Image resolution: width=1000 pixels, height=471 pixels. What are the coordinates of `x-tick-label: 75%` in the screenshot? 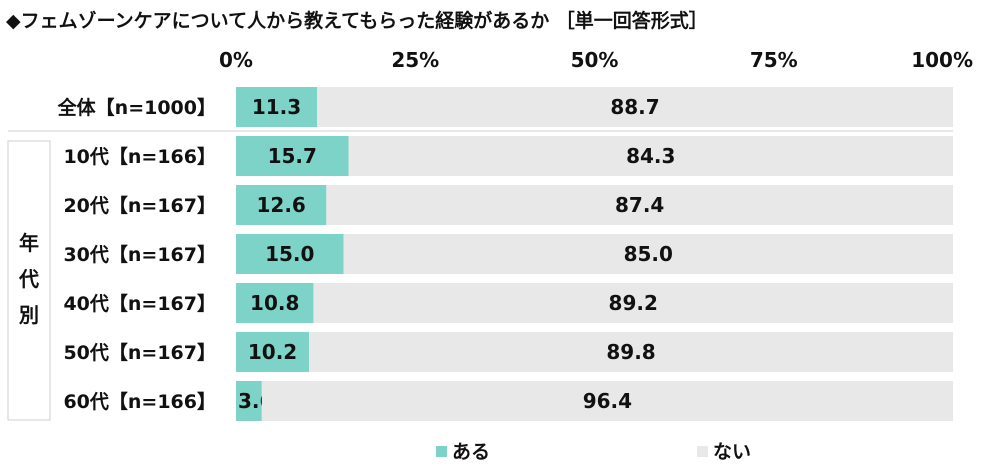 It's located at (774, 60).